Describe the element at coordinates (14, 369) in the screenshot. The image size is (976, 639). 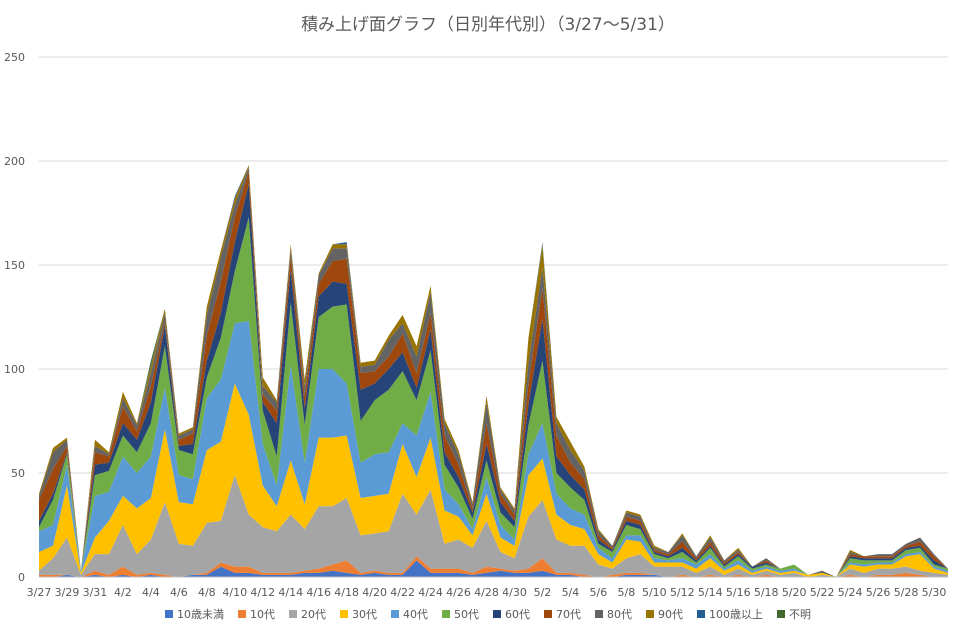
I see `y-tick-label: 100` at that location.